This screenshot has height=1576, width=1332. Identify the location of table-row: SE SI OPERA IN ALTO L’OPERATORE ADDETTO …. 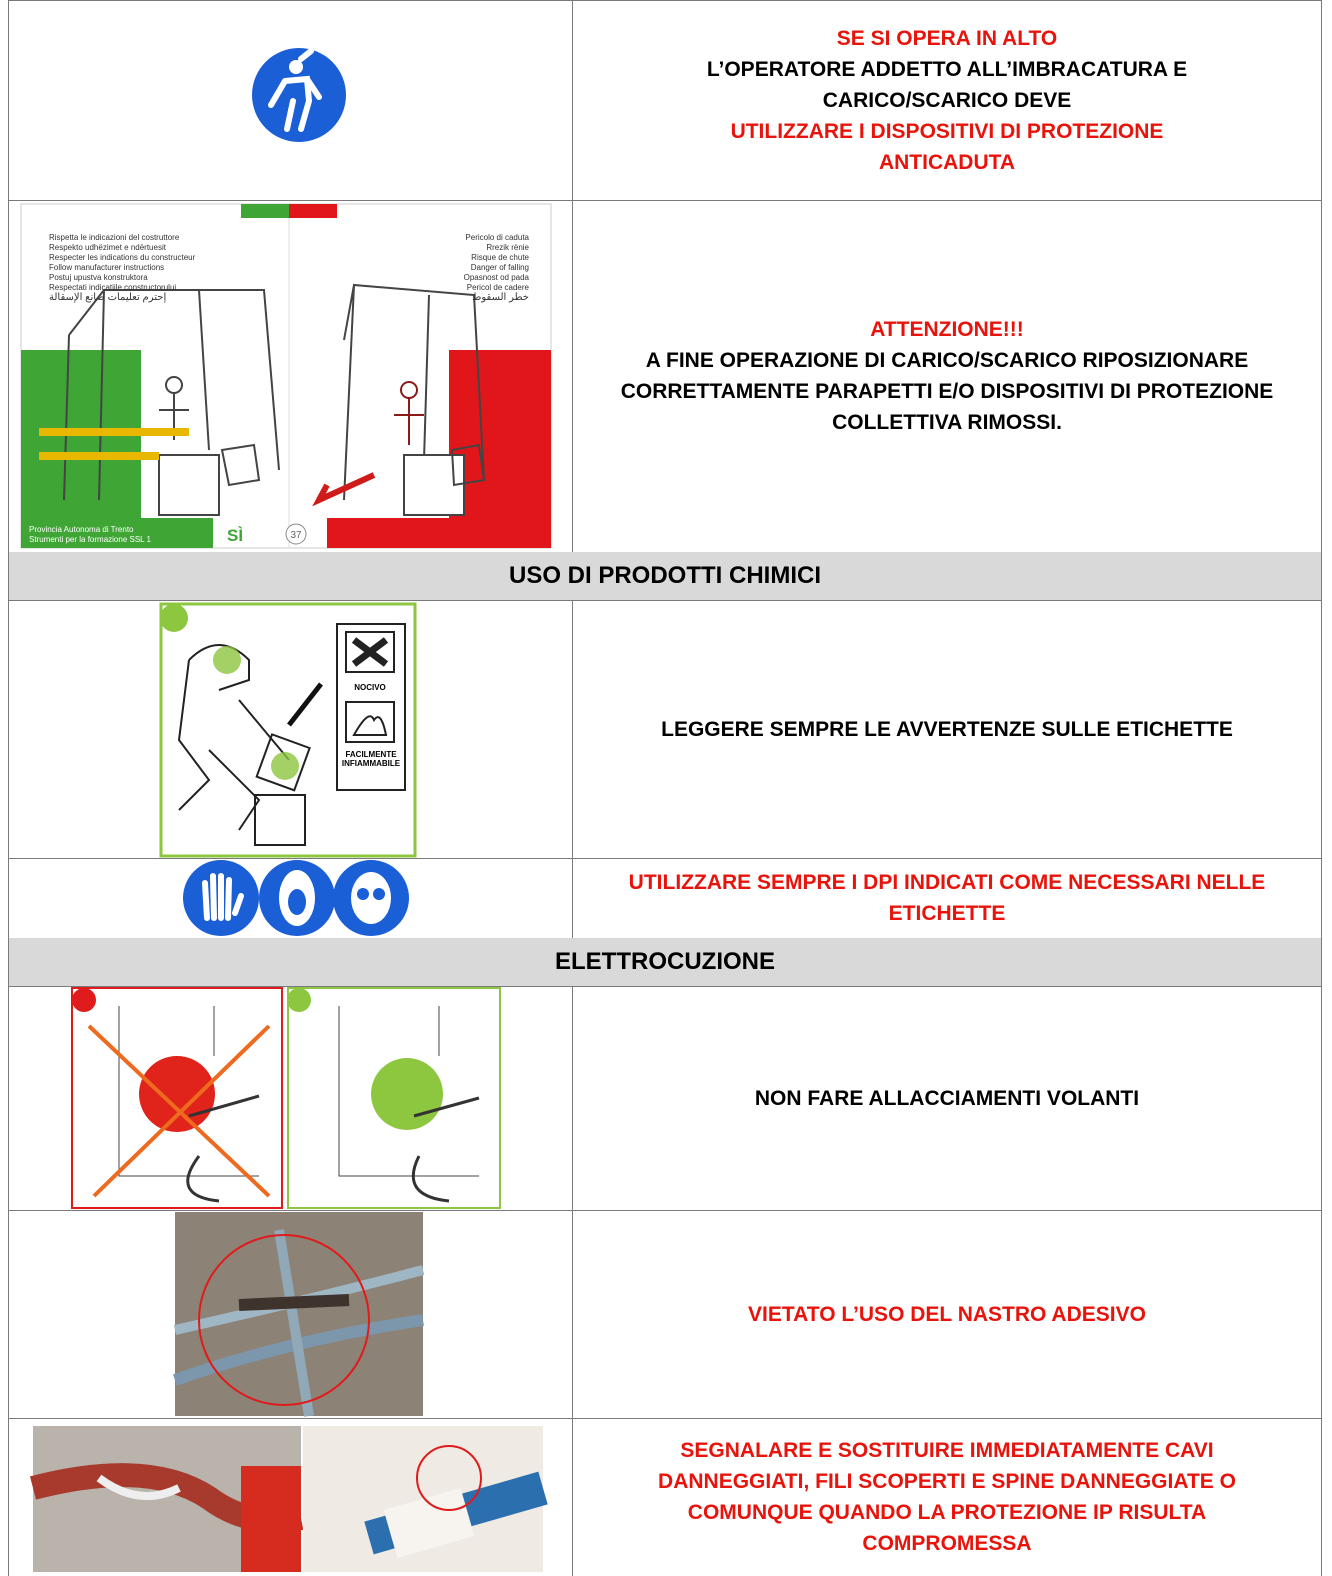
(665, 100).